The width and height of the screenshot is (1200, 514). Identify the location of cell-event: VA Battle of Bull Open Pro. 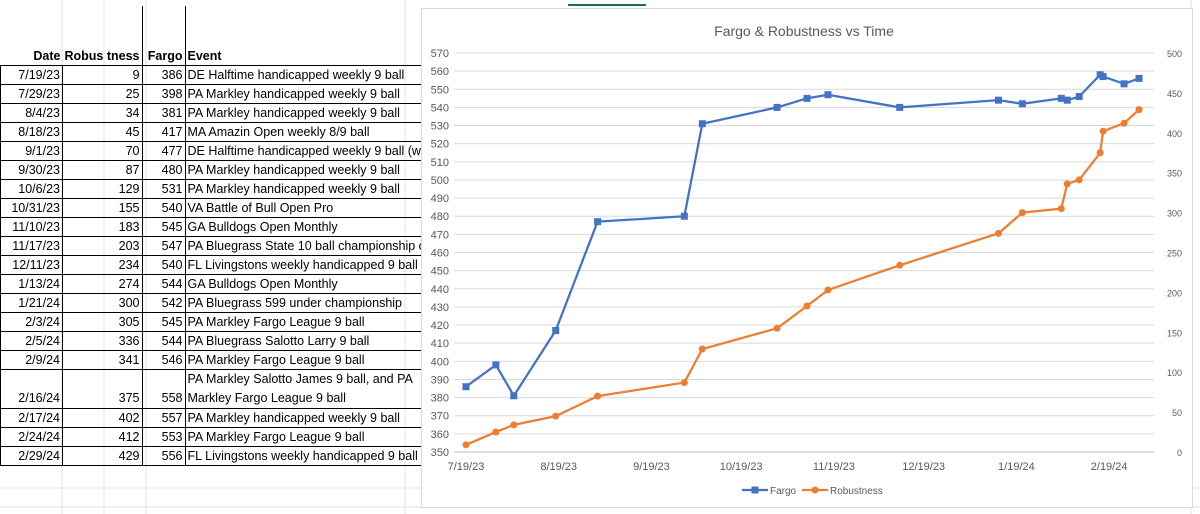
(317, 208).